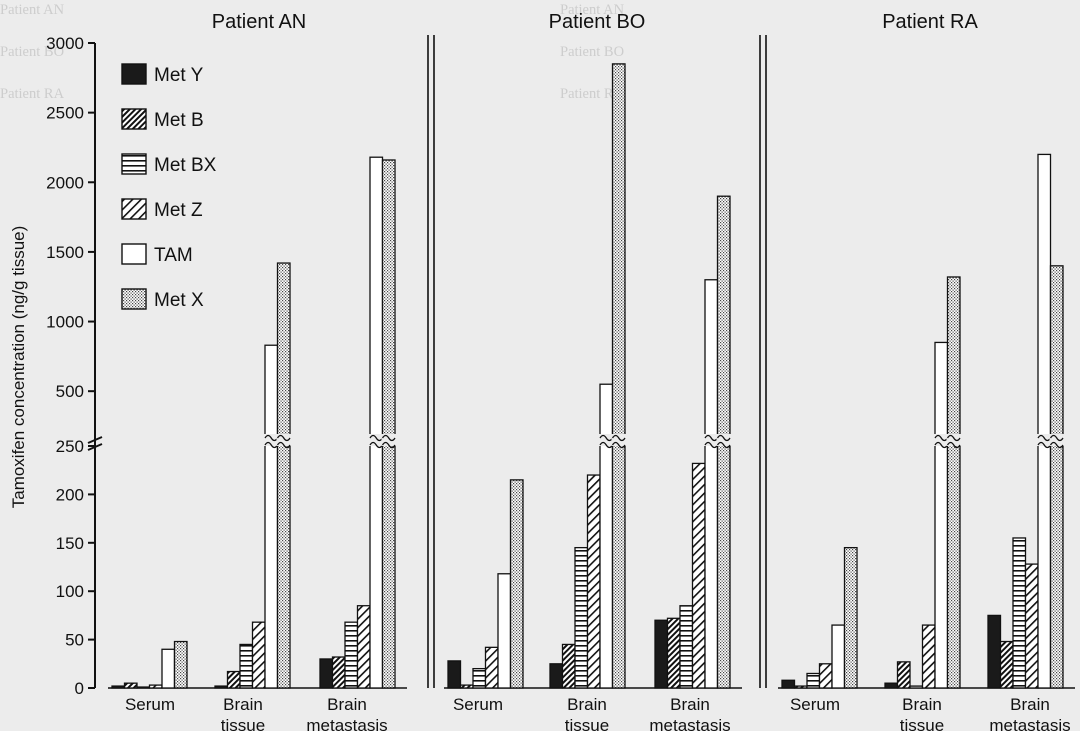 This screenshot has width=1080, height=731. I want to click on y-tick-label: 1000, so click(65, 322).